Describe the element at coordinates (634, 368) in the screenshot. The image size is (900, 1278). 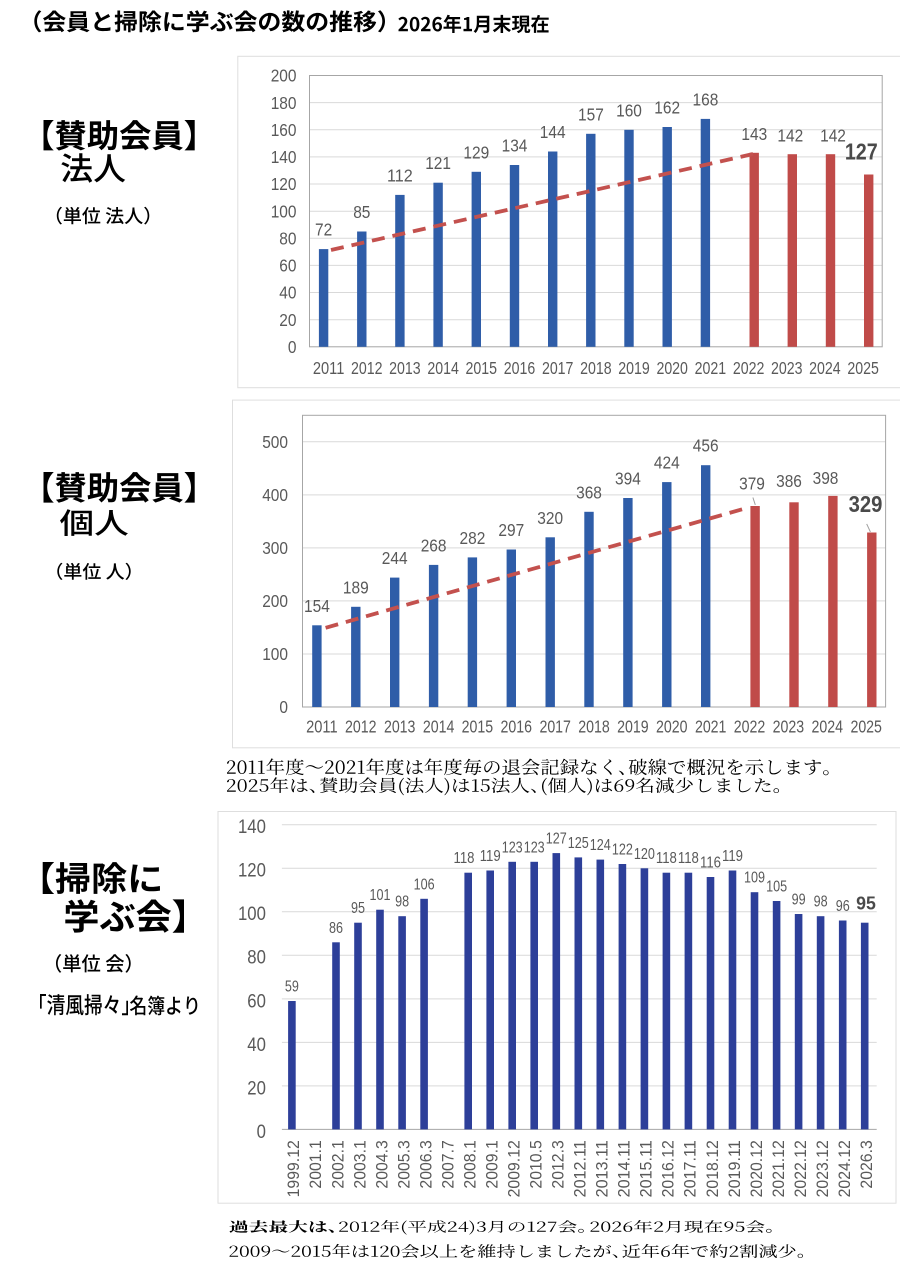
I see `svg-text: 2019` at that location.